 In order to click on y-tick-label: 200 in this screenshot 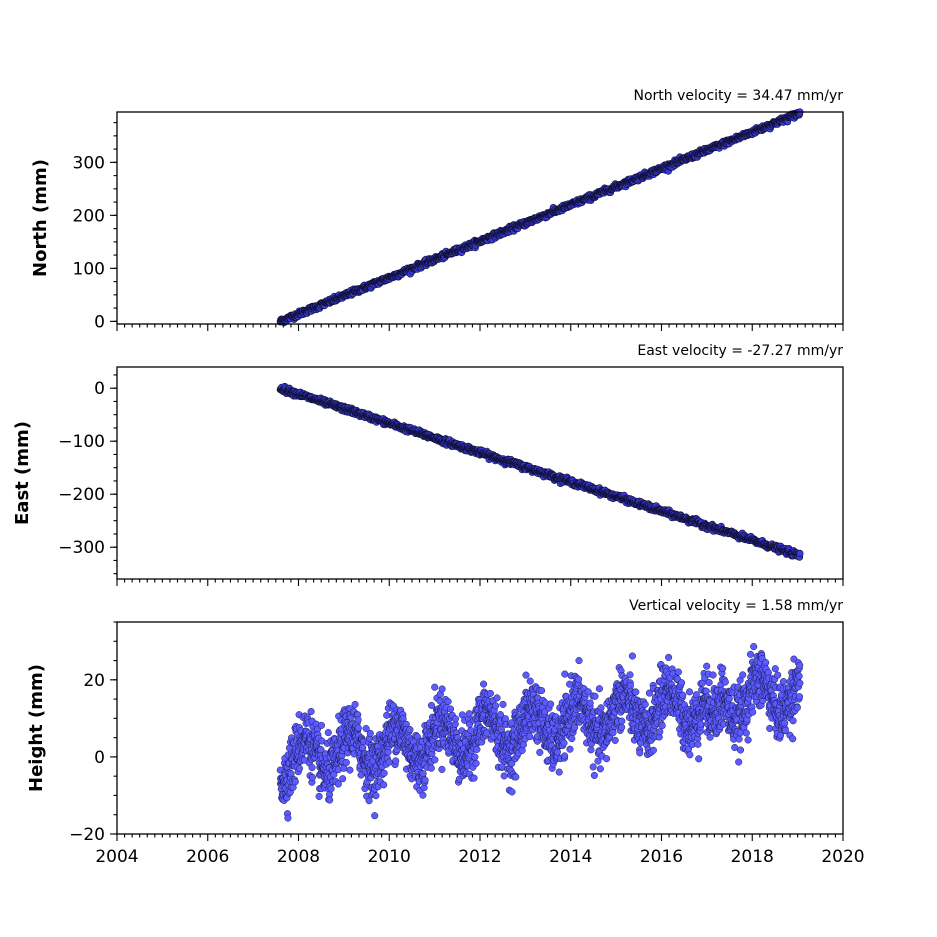, I will do `click(89, 216)`.